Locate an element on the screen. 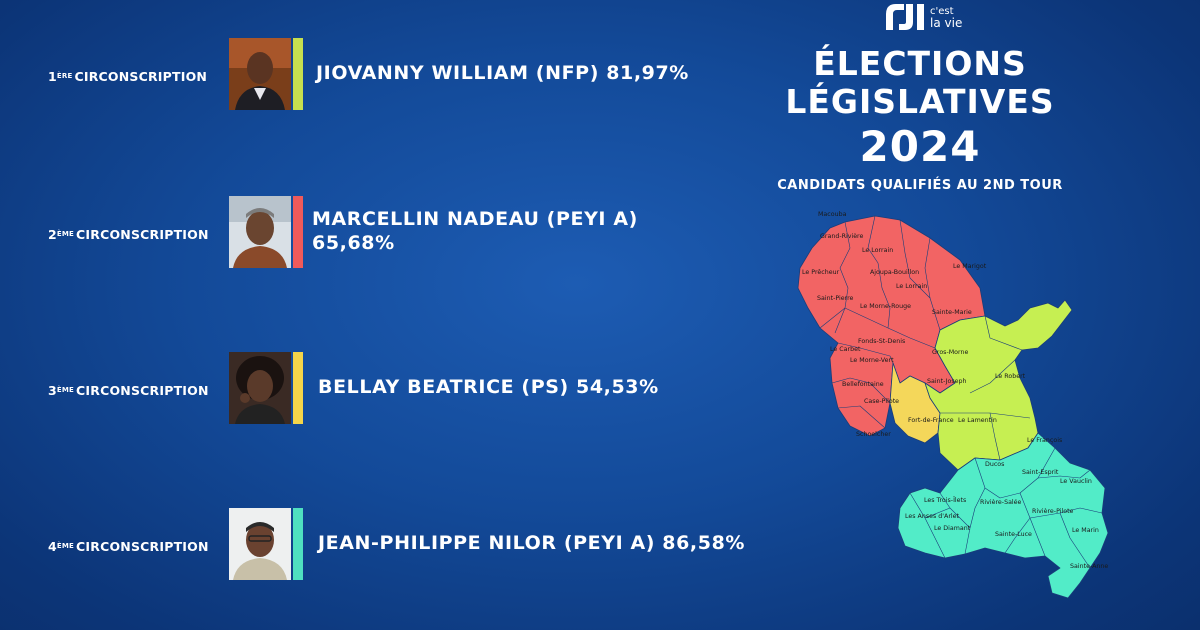  map-label: Ducos is located at coordinates (994, 464).